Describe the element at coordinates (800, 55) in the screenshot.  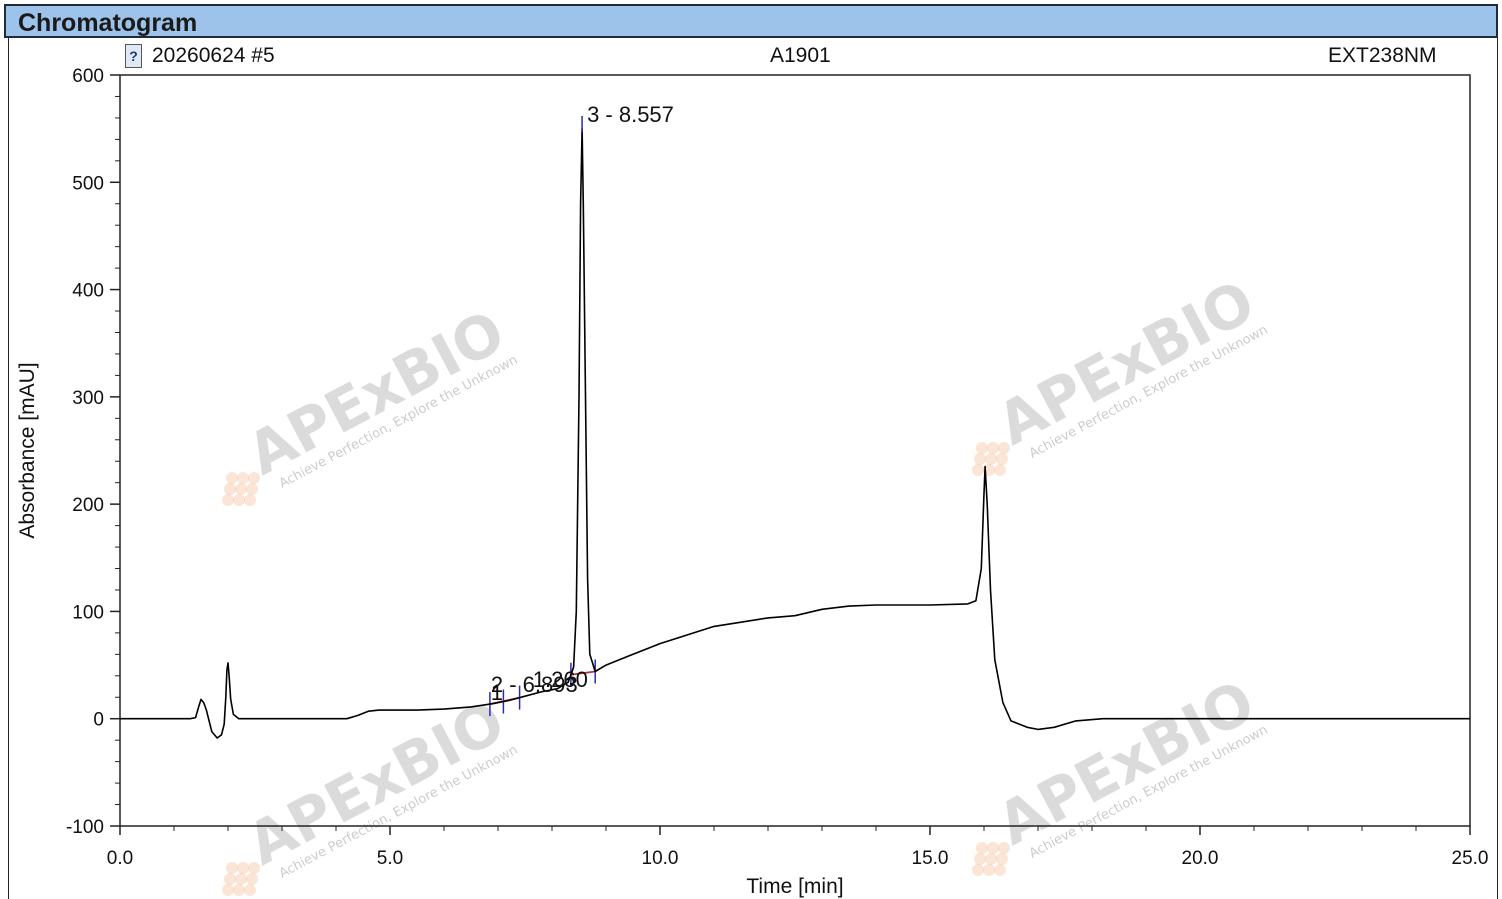
I see `sample-name: A1901` at that location.